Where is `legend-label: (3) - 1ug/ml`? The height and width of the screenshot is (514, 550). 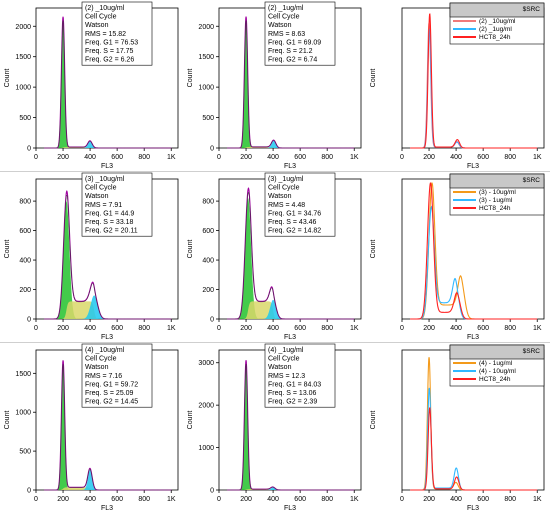
legend-label: (3) - 1ug/ml is located at coordinates (496, 200).